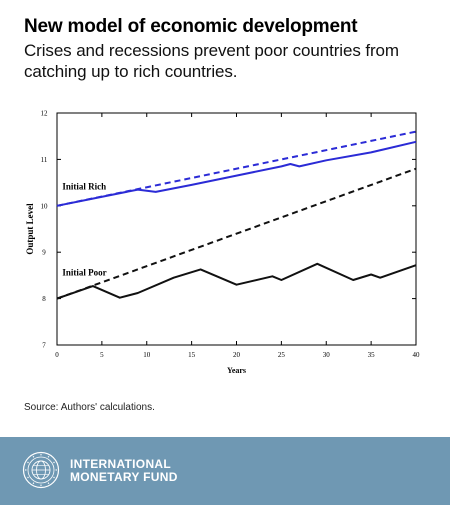 Image resolution: width=450 pixels, height=505 pixels. Describe the element at coordinates (237, 355) in the screenshot. I see `x-tick-label: 20` at that location.